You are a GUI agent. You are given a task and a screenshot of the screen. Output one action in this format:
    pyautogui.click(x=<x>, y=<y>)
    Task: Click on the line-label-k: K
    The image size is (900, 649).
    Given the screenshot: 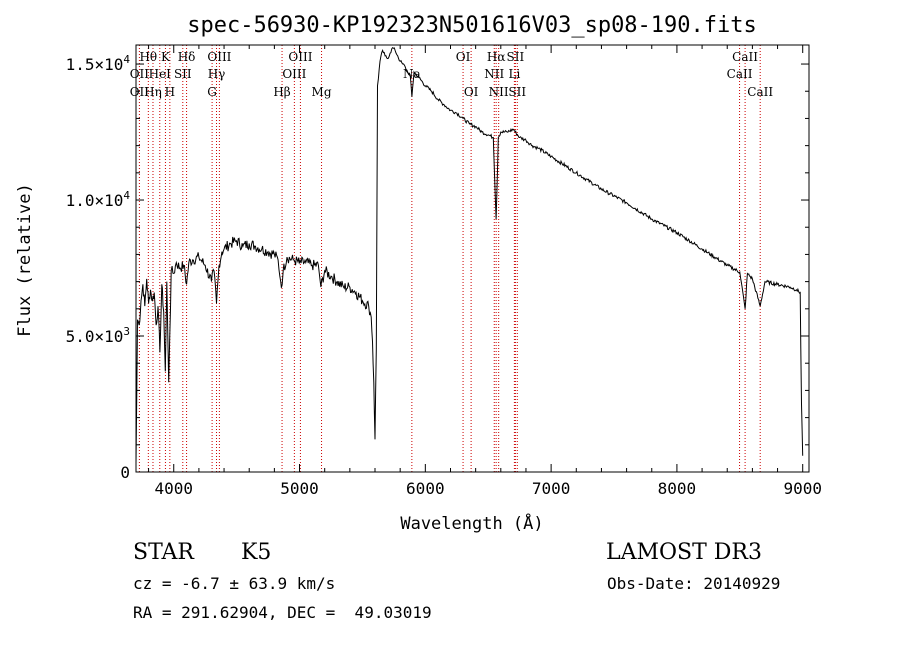 What is the action you would take?
    pyautogui.click(x=166, y=57)
    